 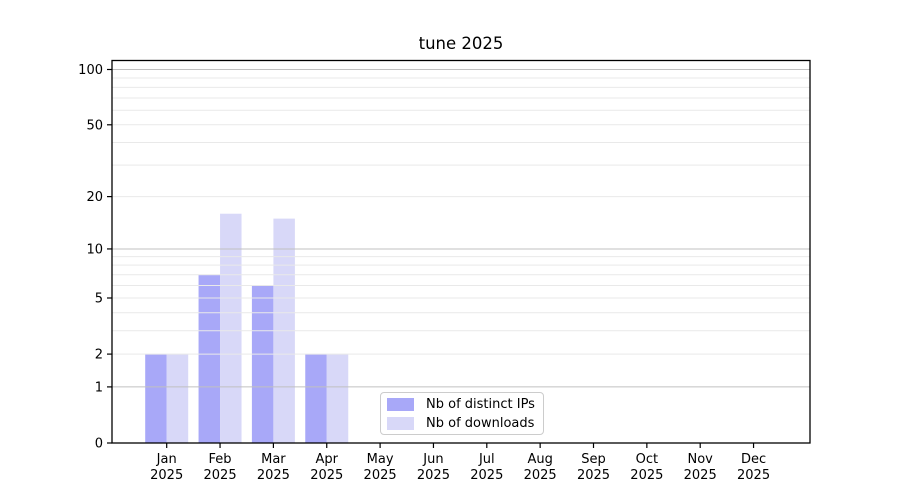 I want to click on x-tick-label-month: Jul, so click(x=486, y=459).